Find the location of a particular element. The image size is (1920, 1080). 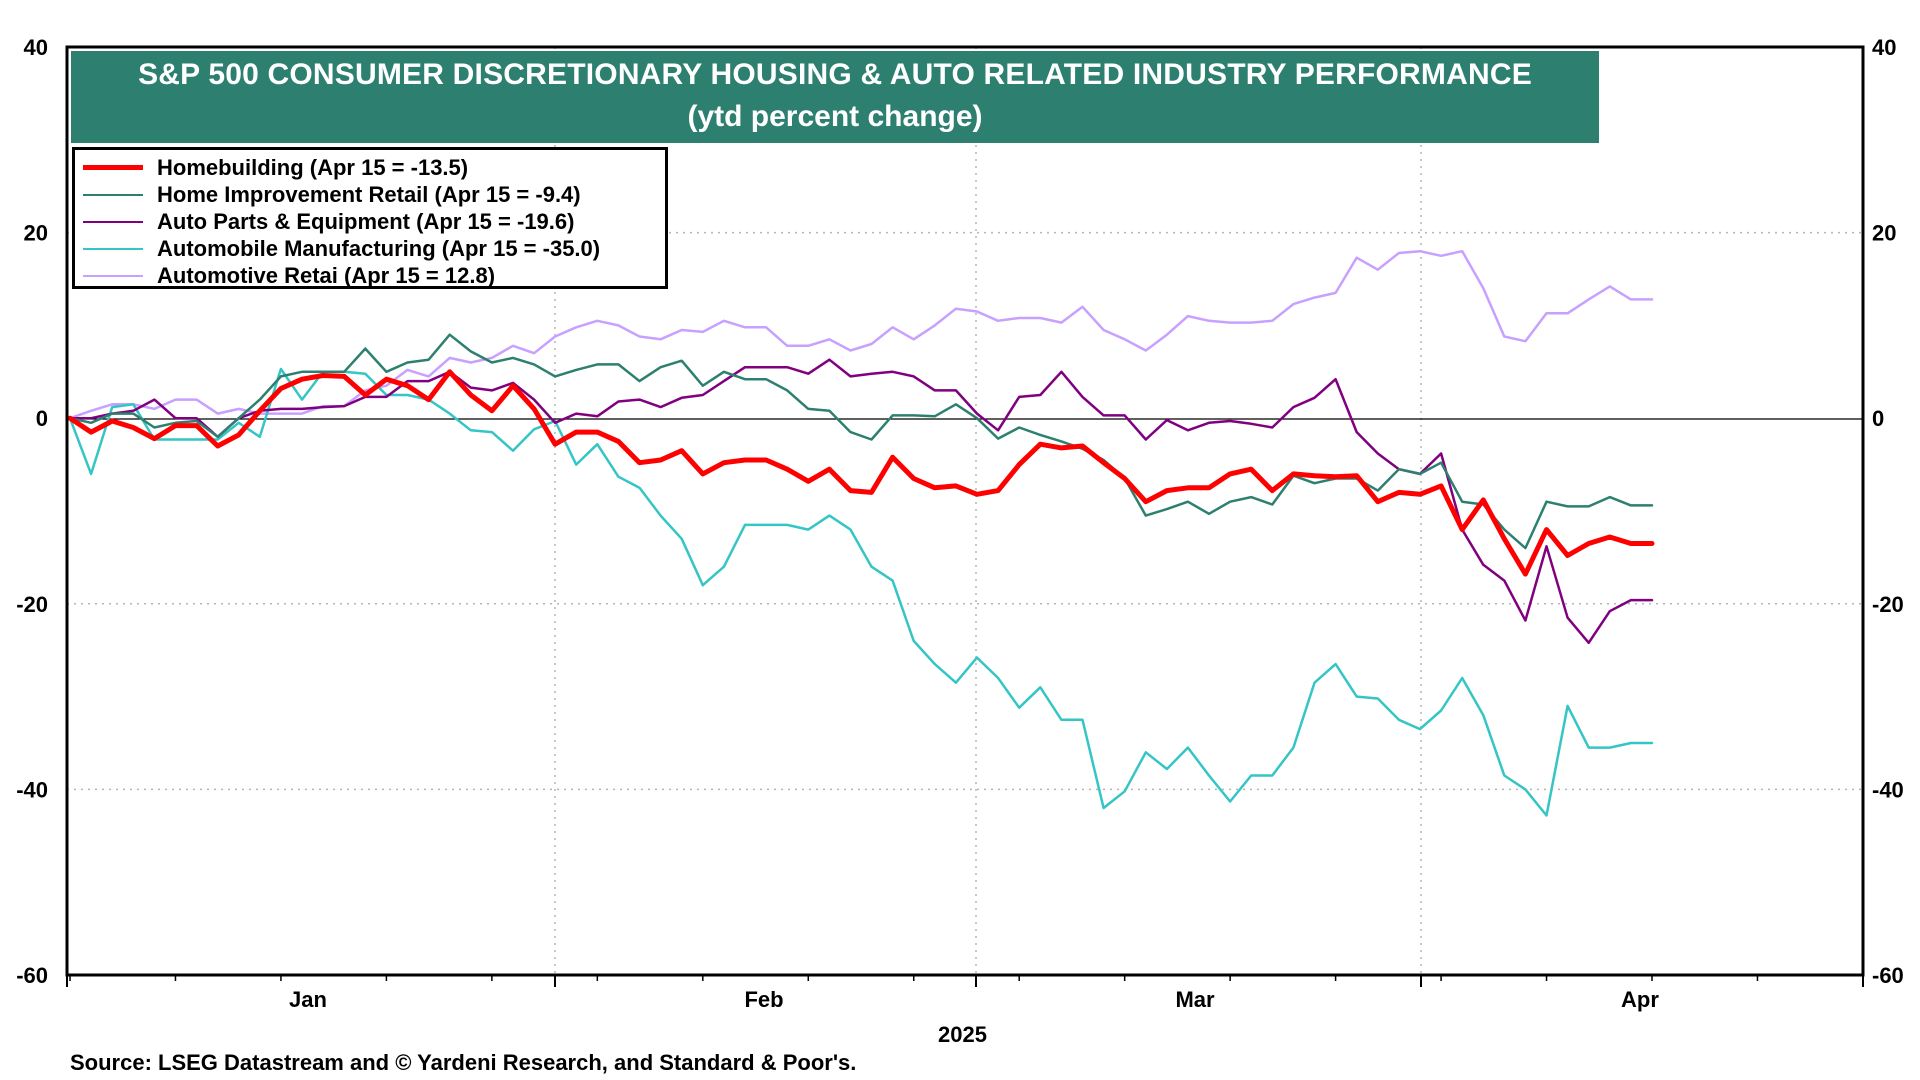

y-tick-label-left: -20 is located at coordinates (32, 604).